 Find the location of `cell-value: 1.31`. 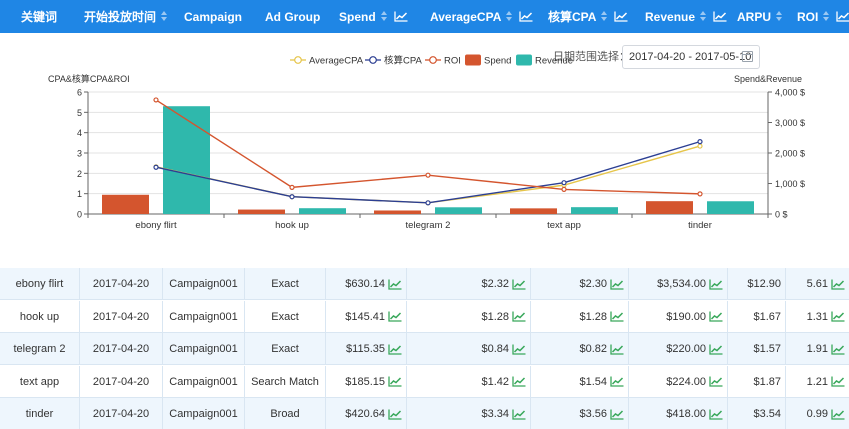

cell-value: 1.31 is located at coordinates (817, 316).